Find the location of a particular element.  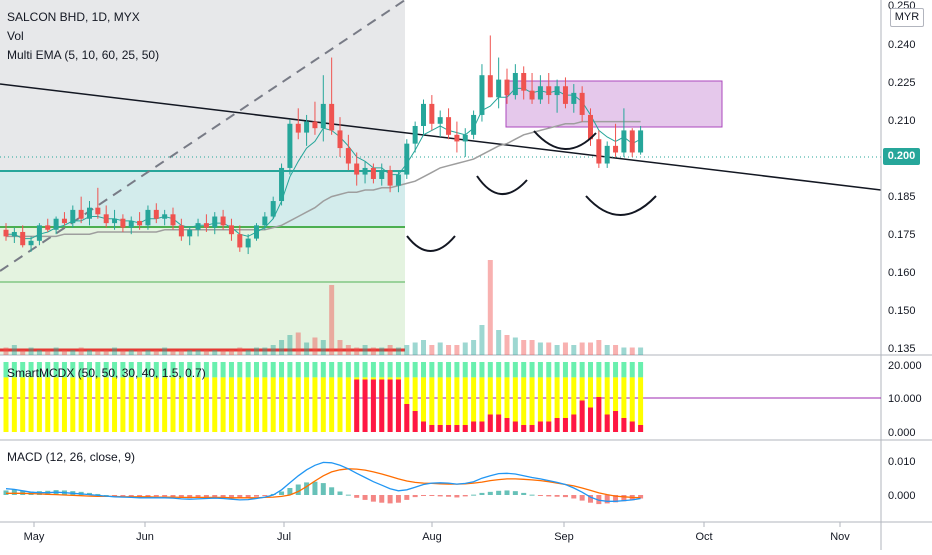

volume-bars is located at coordinates (323, 307).